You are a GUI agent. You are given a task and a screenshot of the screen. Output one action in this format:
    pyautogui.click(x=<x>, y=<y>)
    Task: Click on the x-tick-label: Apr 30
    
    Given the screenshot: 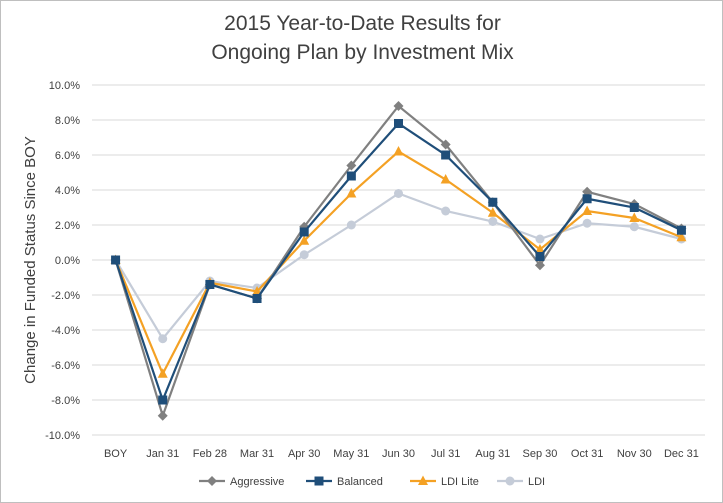 What is the action you would take?
    pyautogui.click(x=304, y=454)
    